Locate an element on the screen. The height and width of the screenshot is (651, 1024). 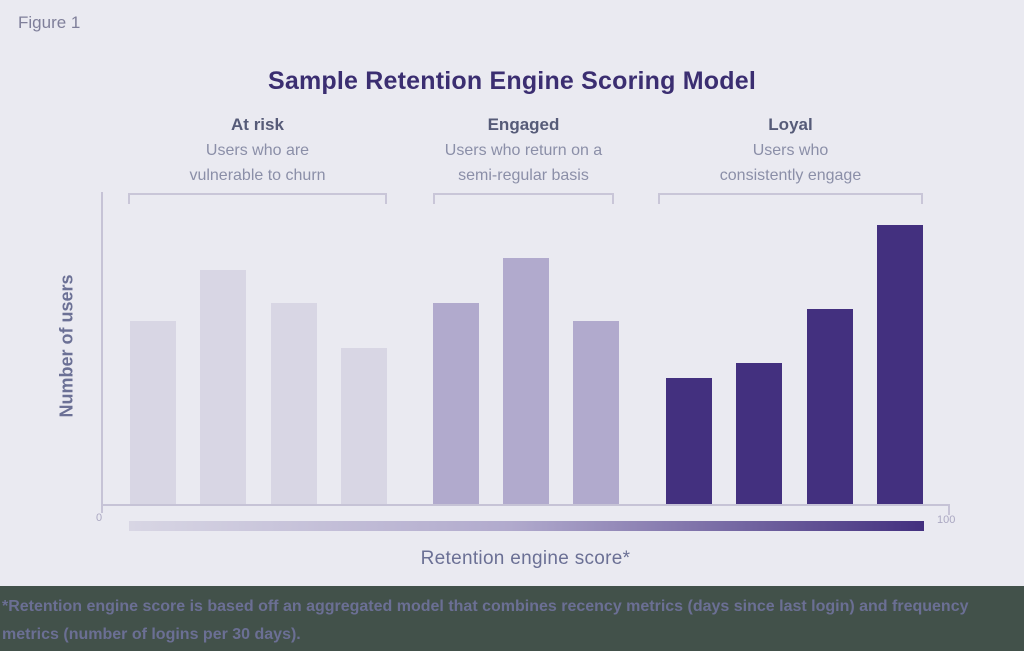
group-label: At risk is located at coordinates (257, 124).